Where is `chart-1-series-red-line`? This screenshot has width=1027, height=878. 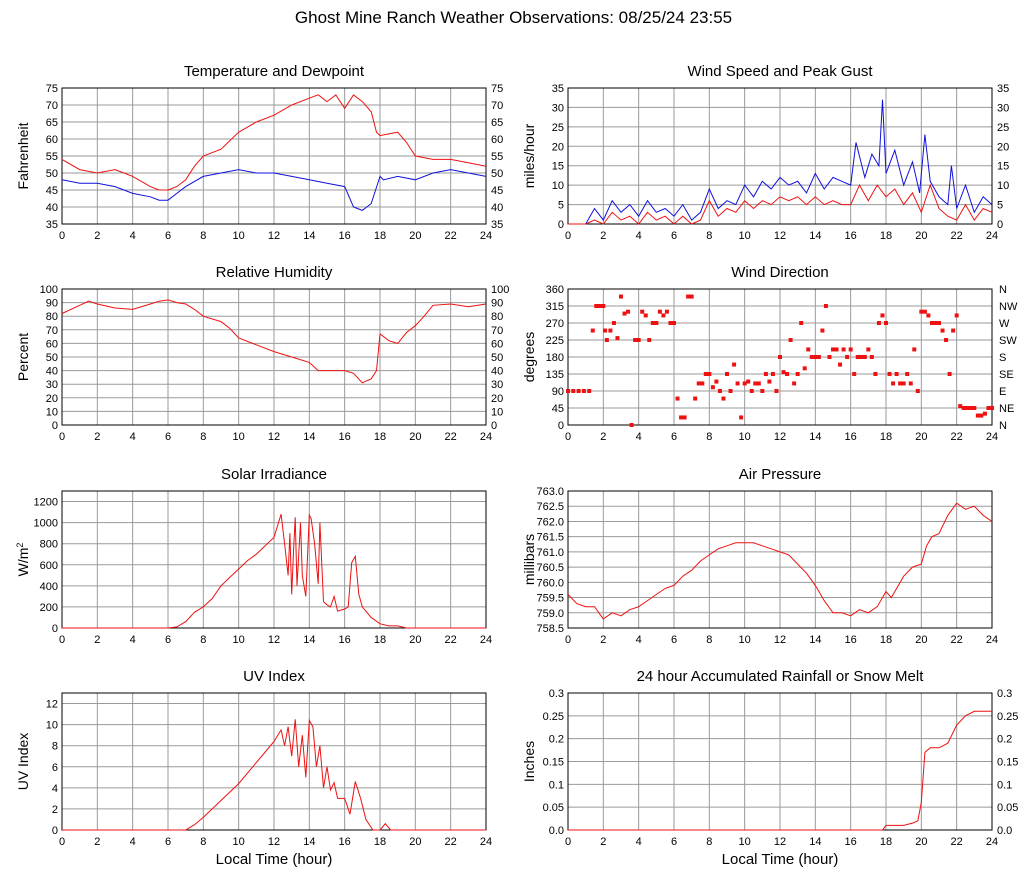 chart-1-series-red-line is located at coordinates (780, 204).